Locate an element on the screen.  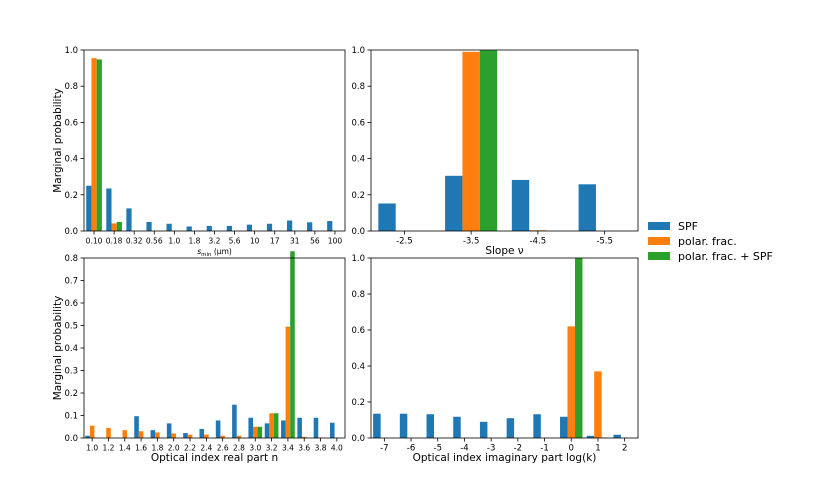
bar-spf-1.0 is located at coordinates (87, 436).